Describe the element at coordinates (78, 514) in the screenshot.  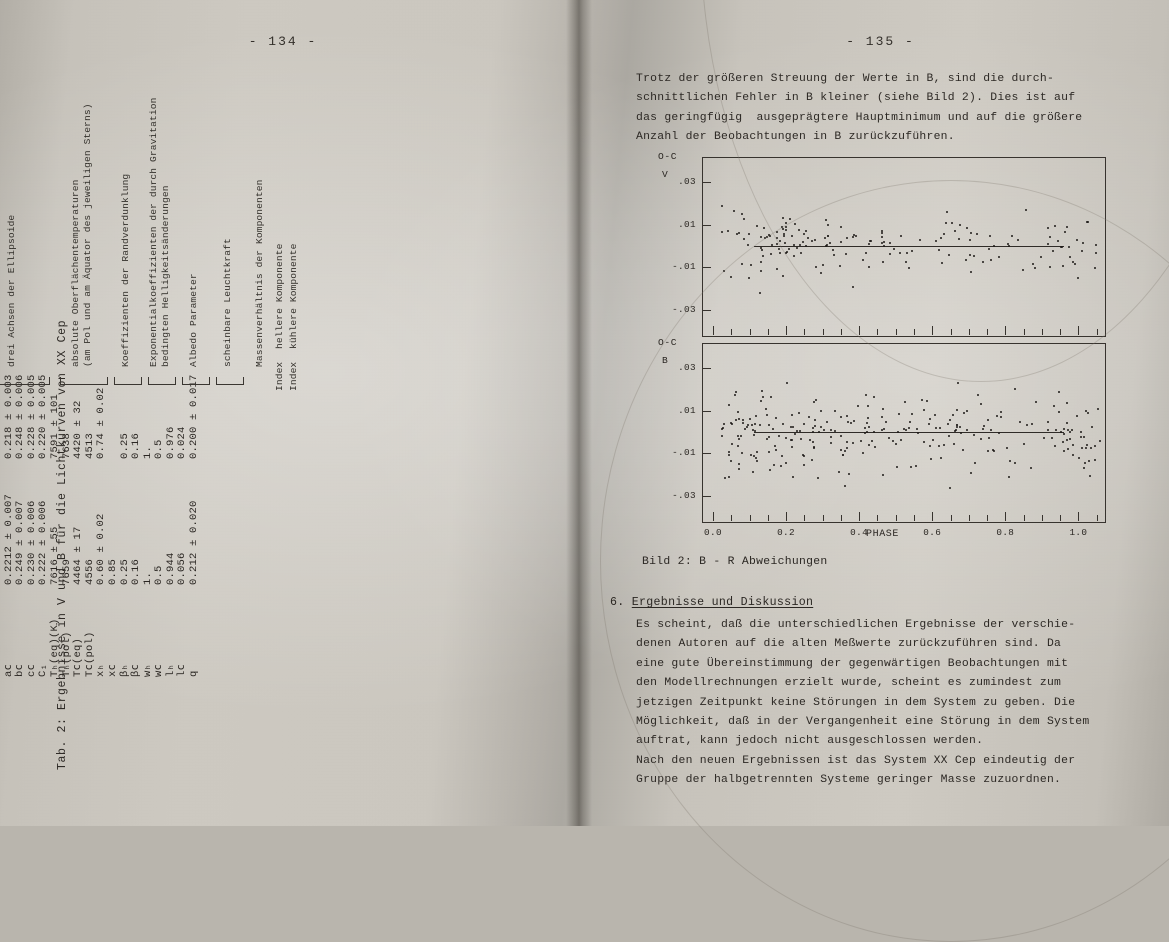
I see `table-row: T𝚌(eq) 4464 ± 17 4420 ± 32` at that location.